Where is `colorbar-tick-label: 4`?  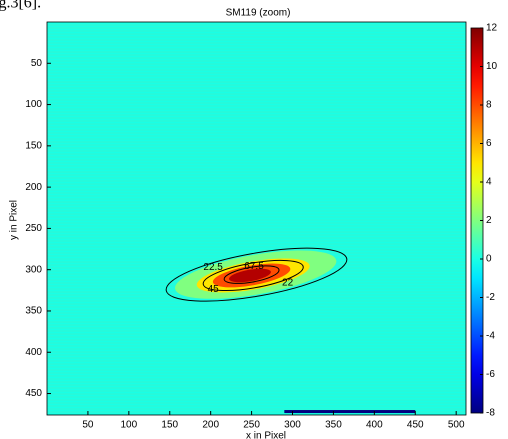 colorbar-tick-label: 4 is located at coordinates (489, 182).